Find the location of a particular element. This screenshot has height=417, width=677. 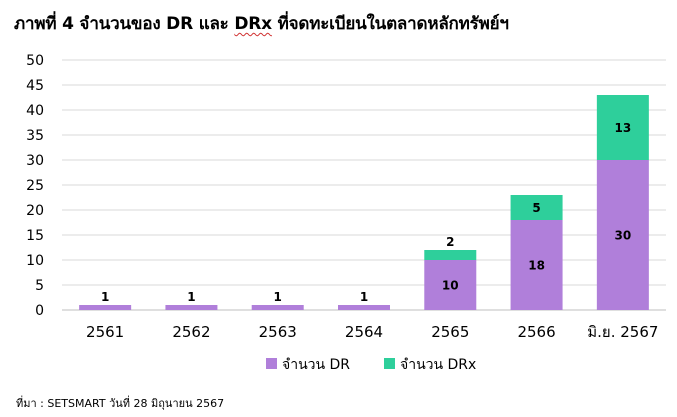

data-label-dr: 30 is located at coordinates (623, 236).